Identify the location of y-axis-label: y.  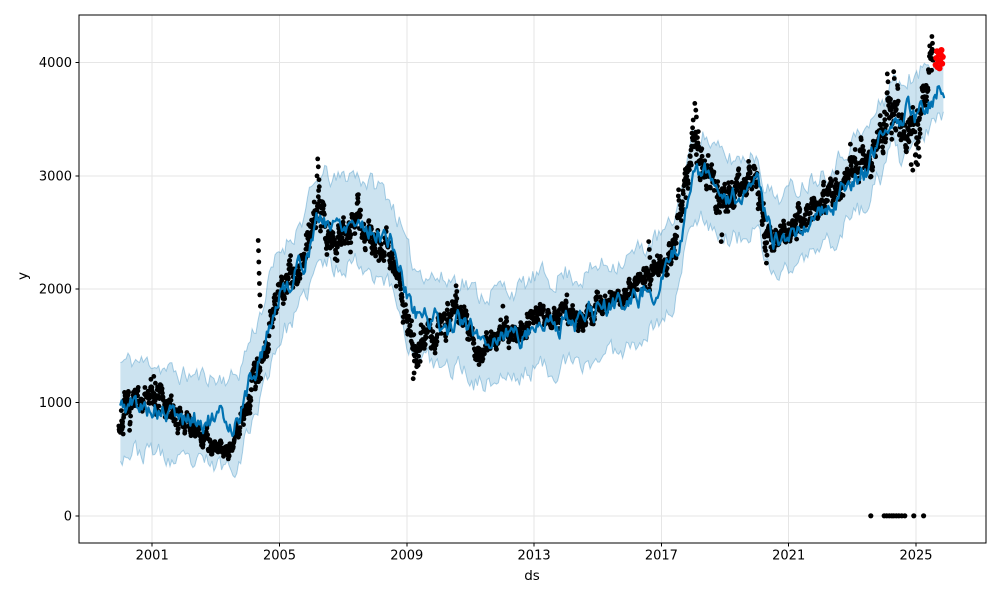
(23, 276).